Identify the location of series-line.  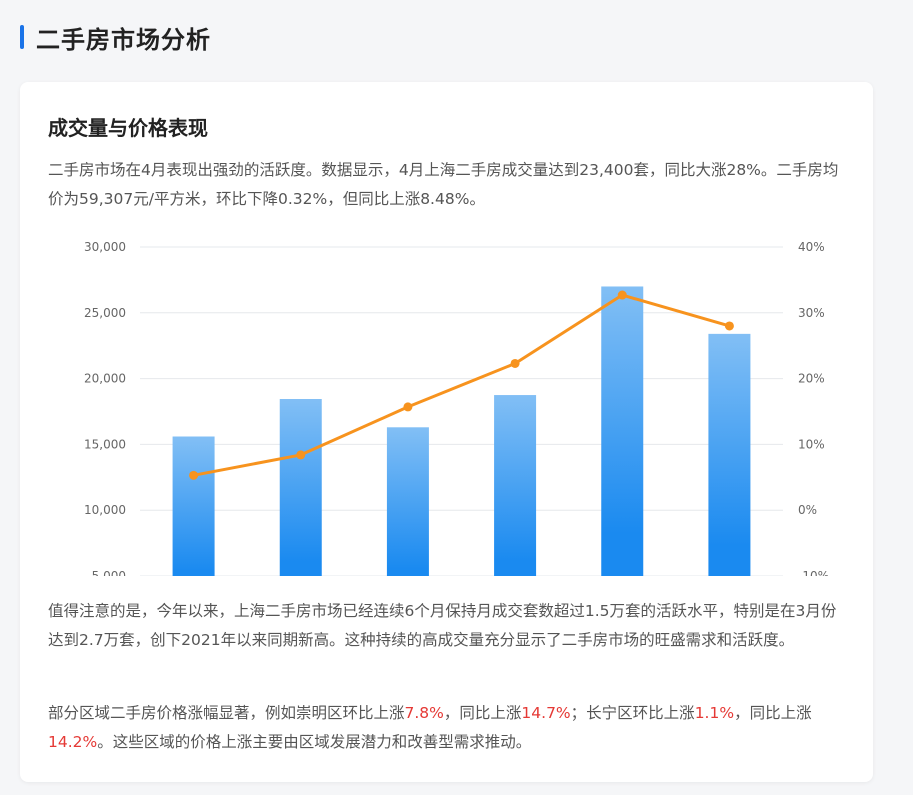
(461, 385).